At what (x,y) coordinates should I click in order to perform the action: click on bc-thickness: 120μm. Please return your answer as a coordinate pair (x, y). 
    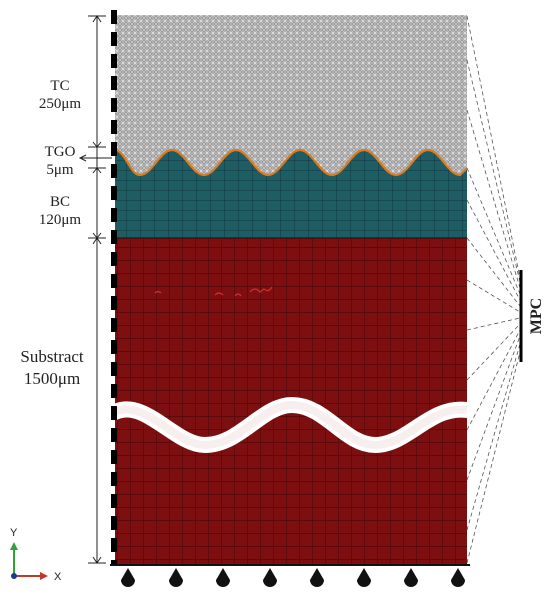
    Looking at the image, I should click on (60, 220).